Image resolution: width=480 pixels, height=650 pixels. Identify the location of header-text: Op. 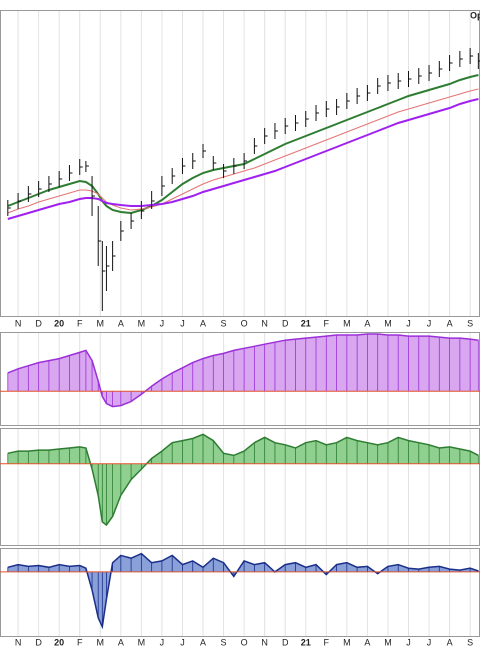
(475, 15).